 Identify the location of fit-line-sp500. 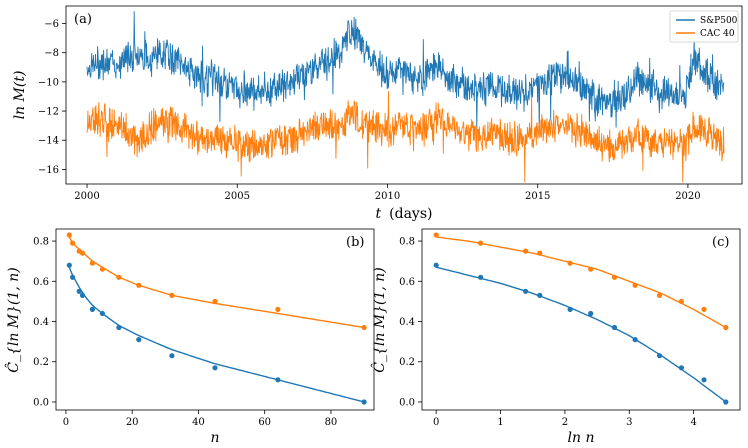
(581, 334).